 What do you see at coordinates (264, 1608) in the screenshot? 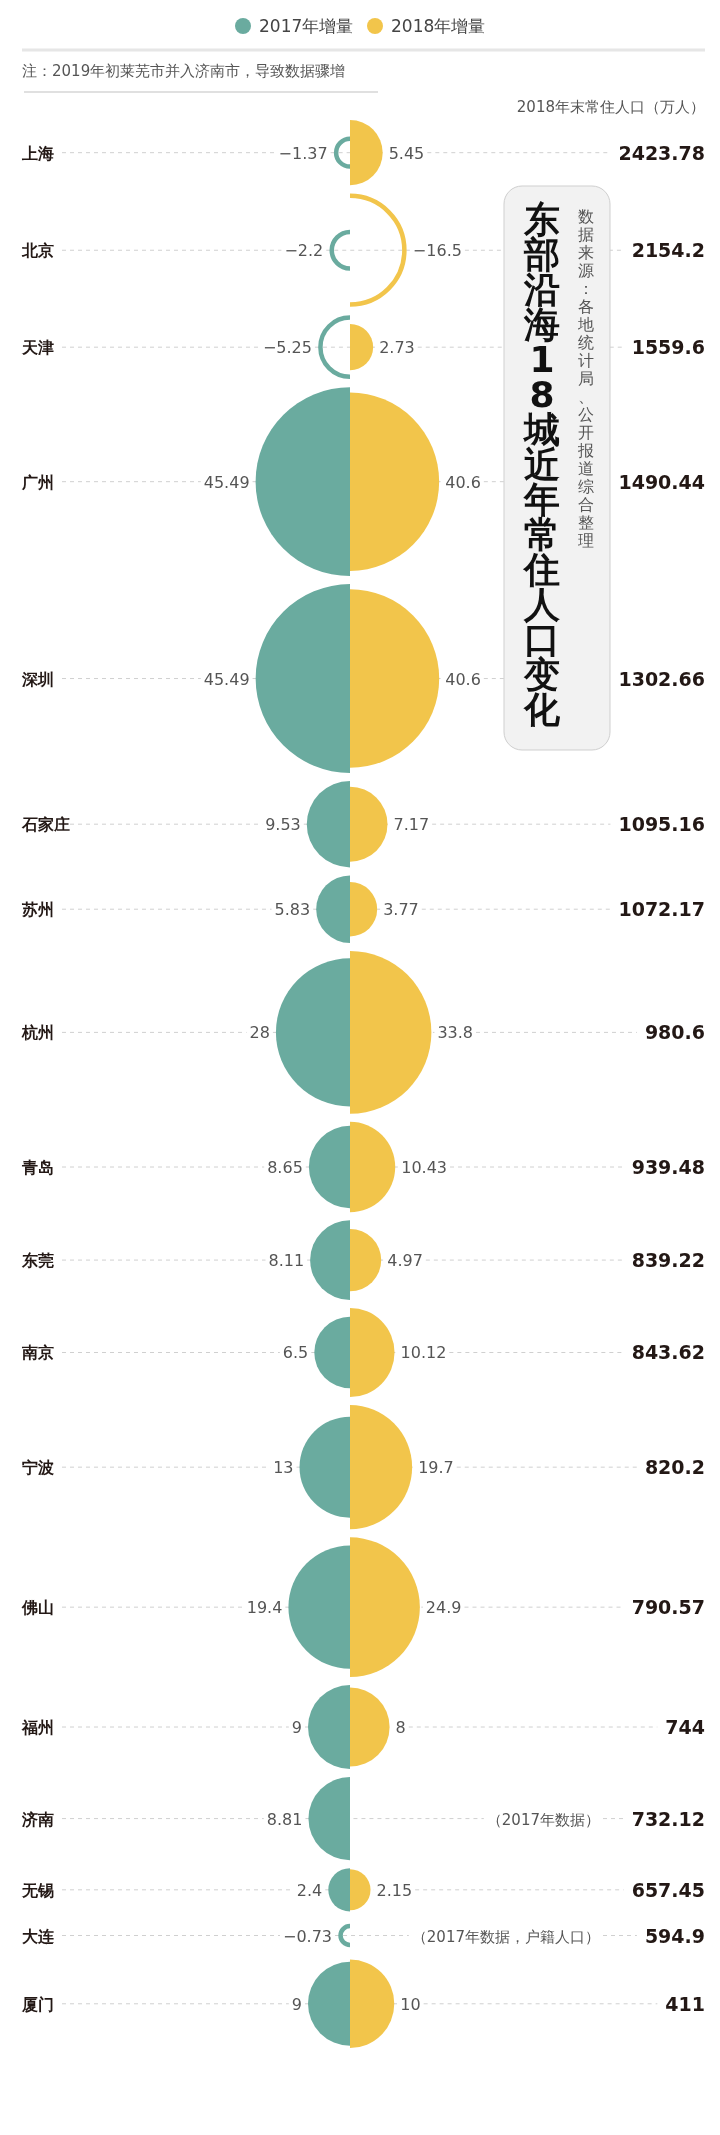
I see `data-label: 19.4` at bounding box center [264, 1608].